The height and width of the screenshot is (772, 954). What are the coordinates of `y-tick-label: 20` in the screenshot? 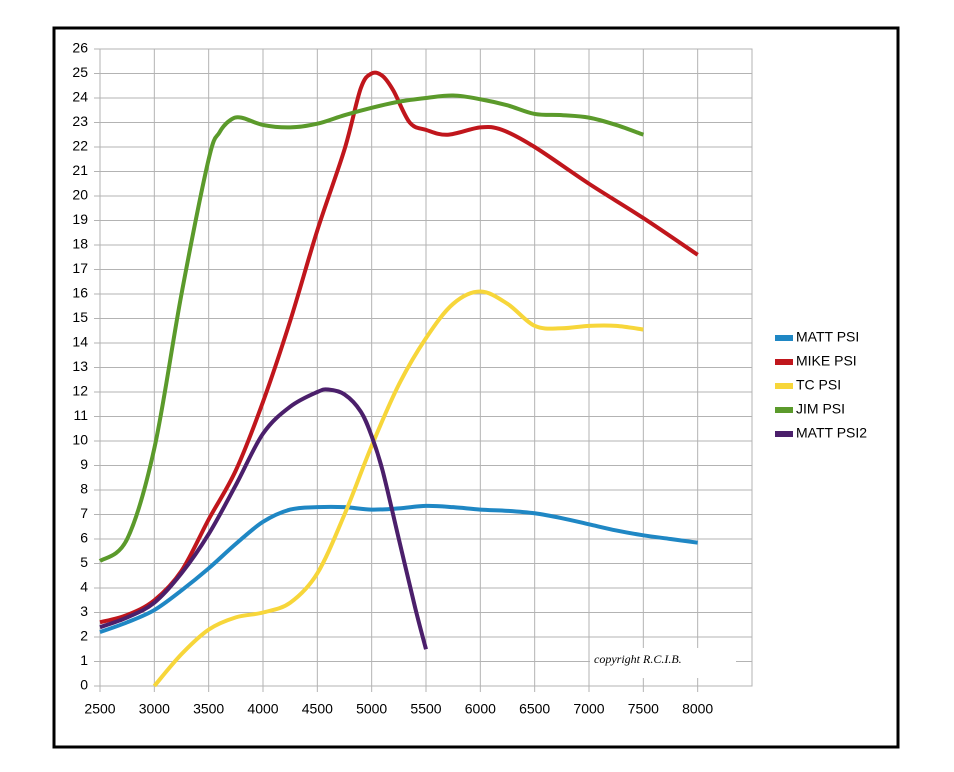 It's located at (80, 195).